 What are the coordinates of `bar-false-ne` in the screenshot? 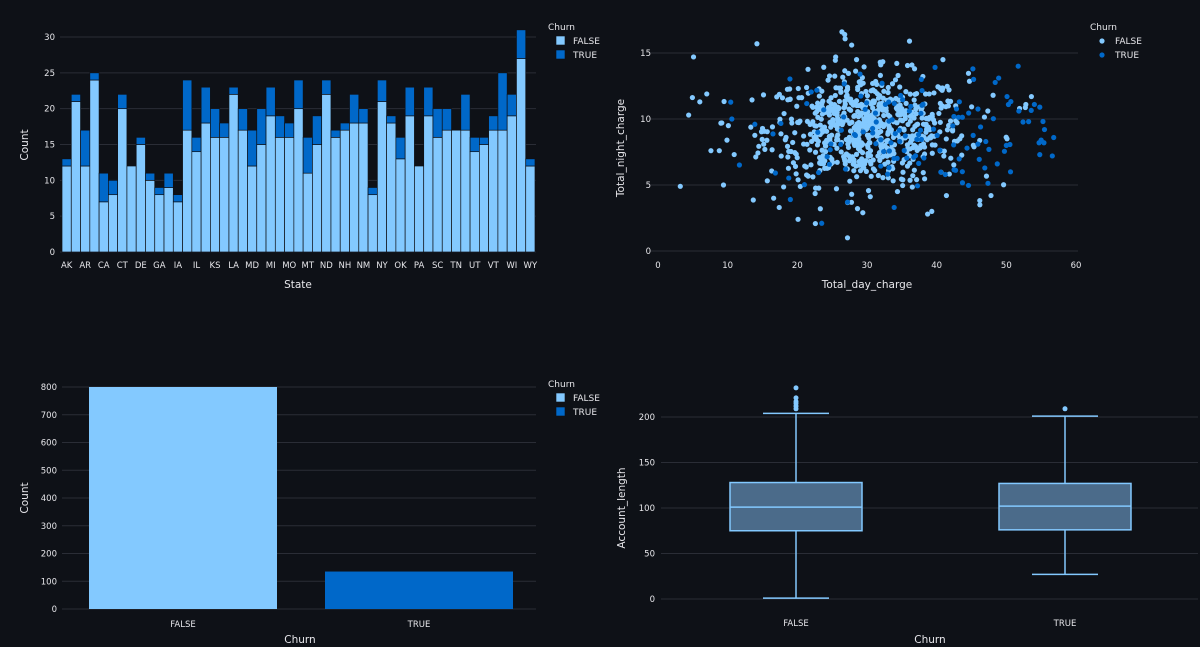 It's located at (335, 194).